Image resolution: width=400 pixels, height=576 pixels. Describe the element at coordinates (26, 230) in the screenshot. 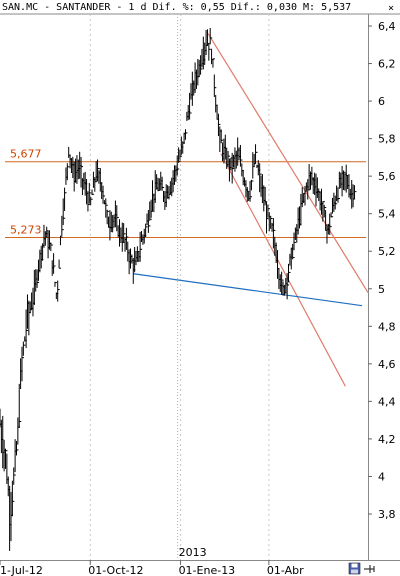

I see `level-label: 5,273` at that location.